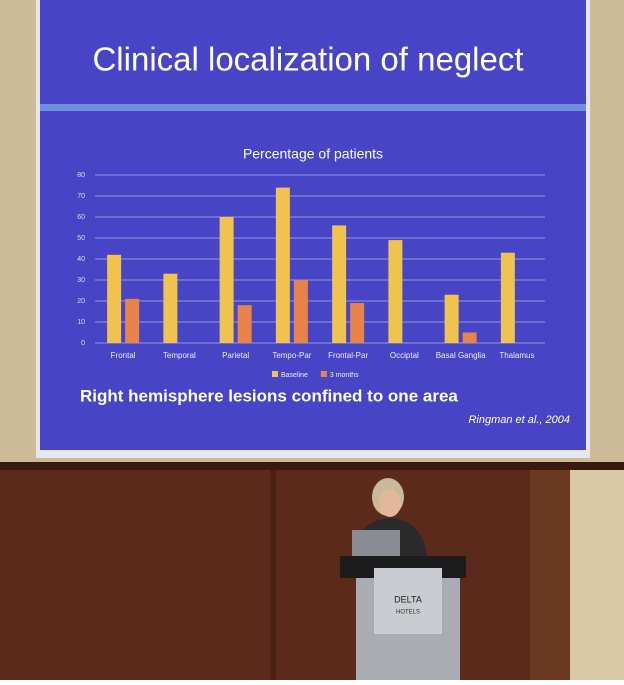  I want to click on x-tick-label: Occiptal, so click(404, 355).